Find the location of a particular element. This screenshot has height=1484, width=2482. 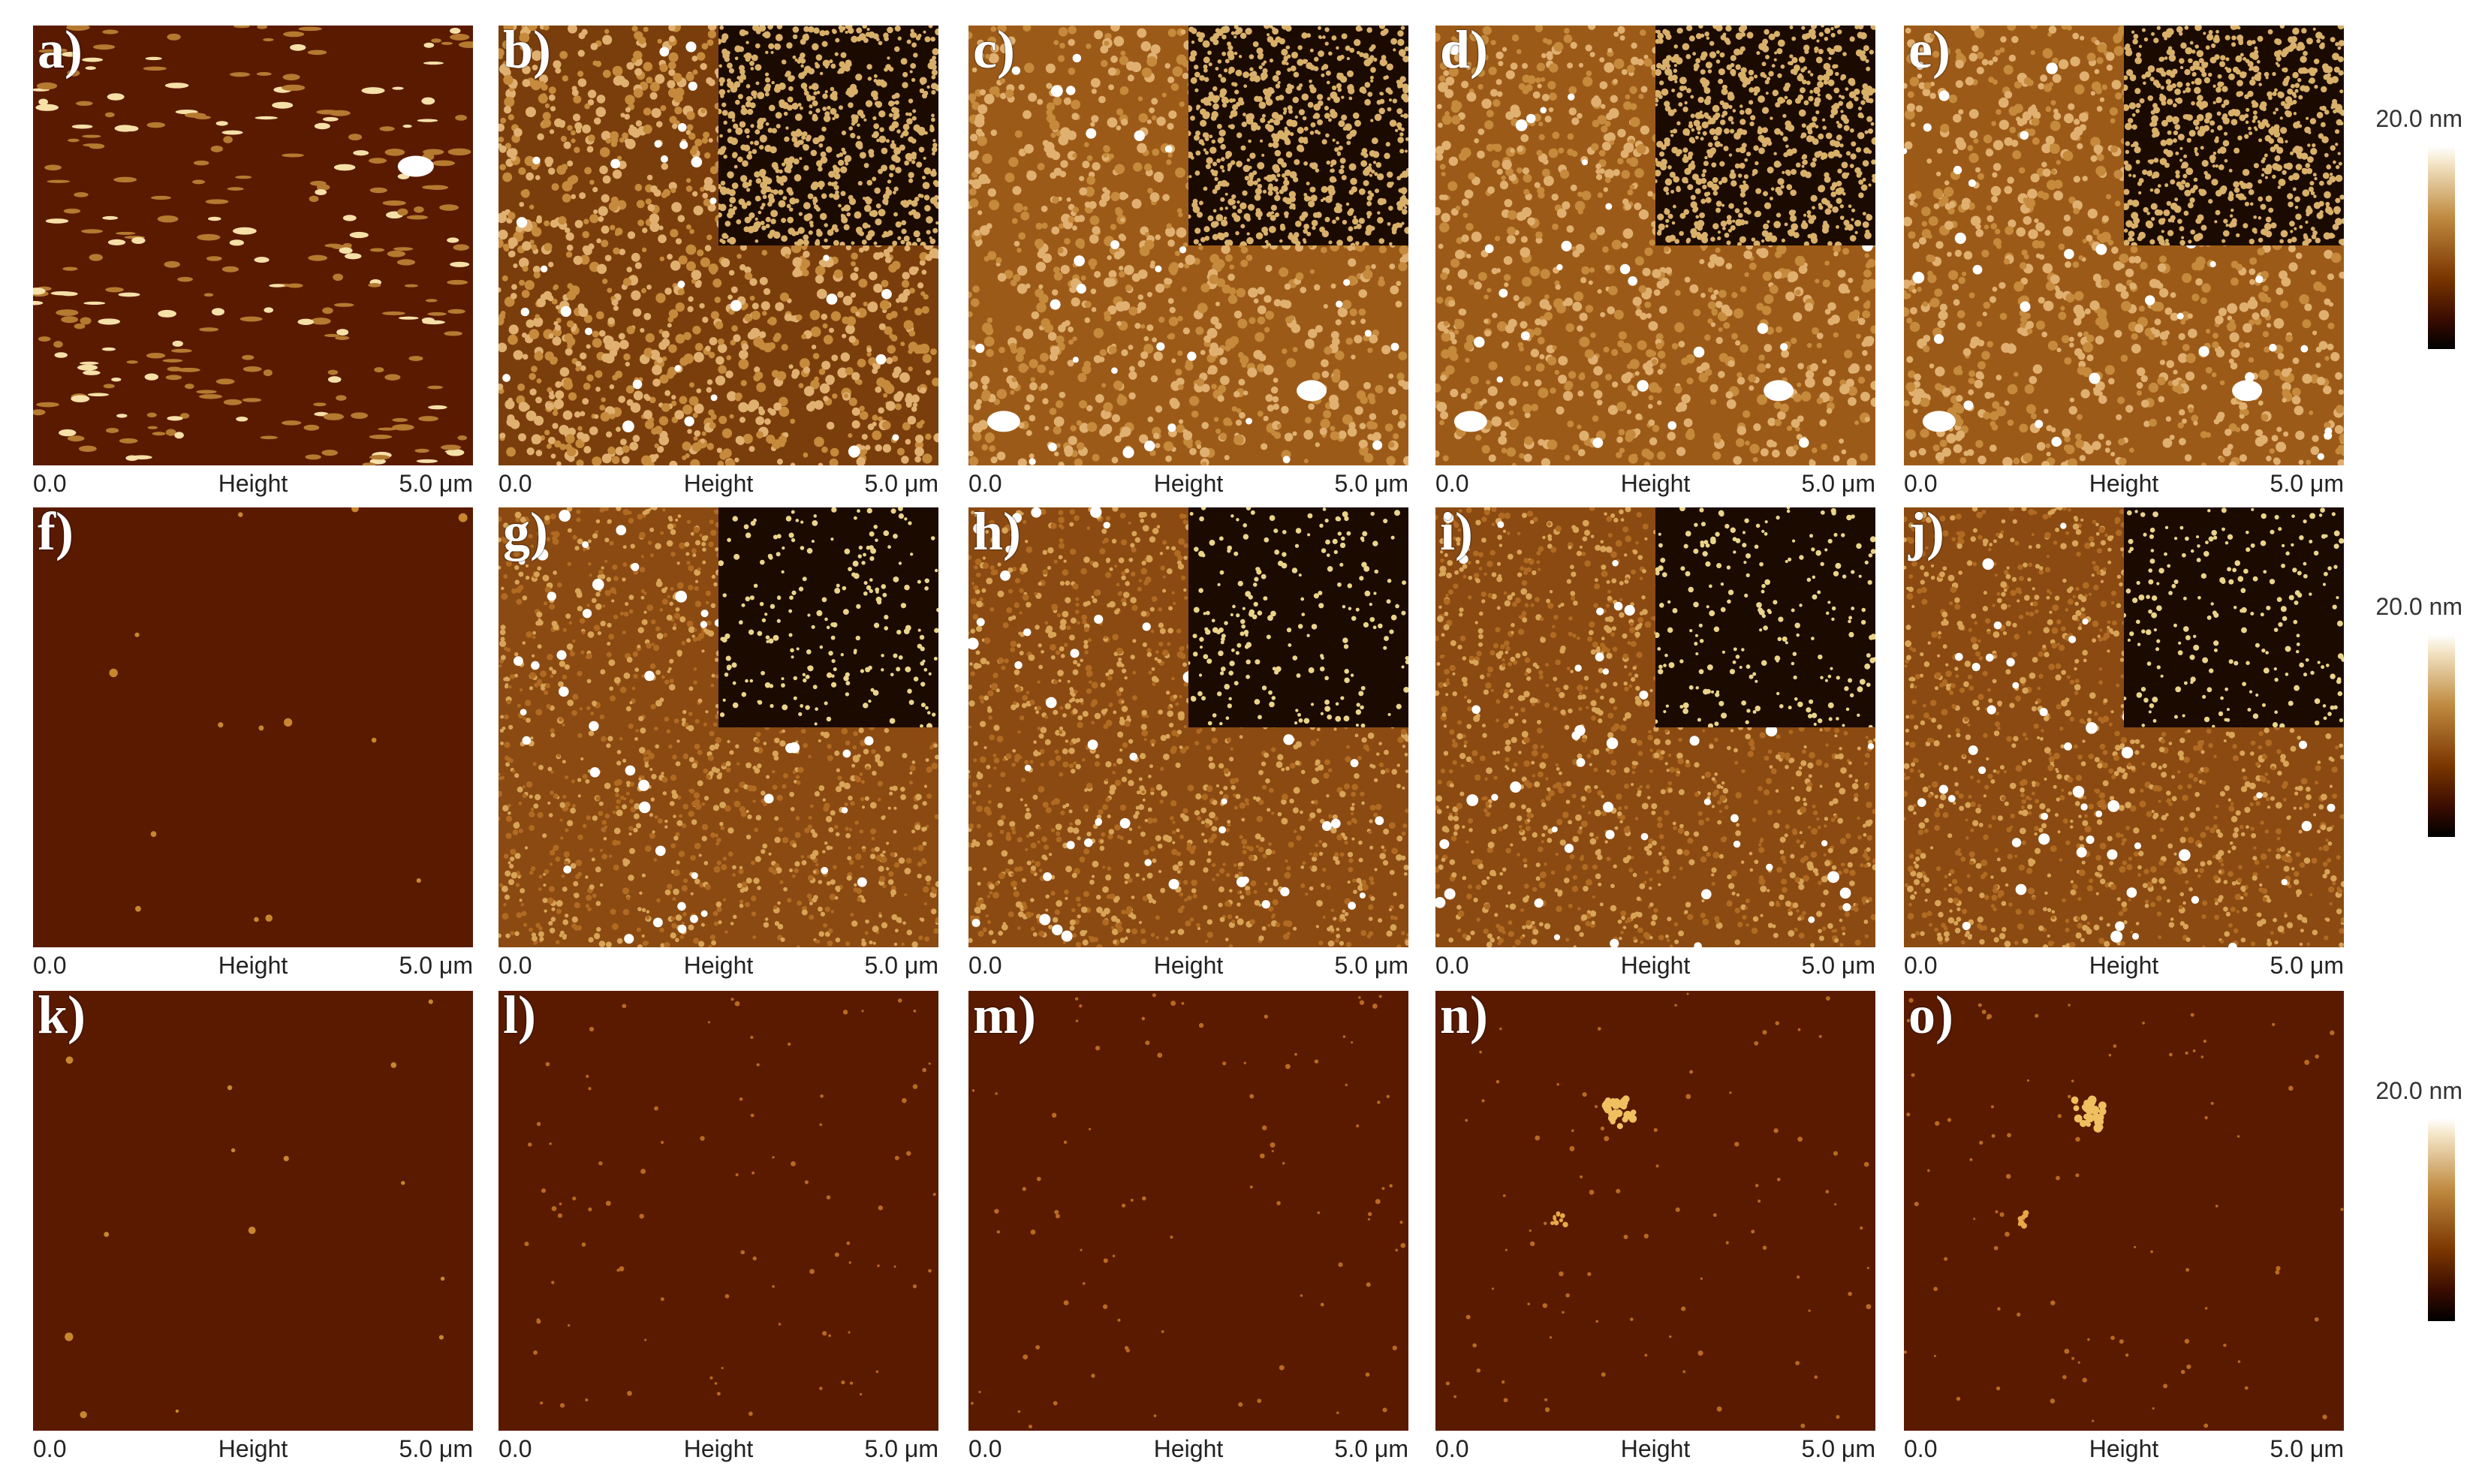

panel-label: m) is located at coordinates (1004, 1018).